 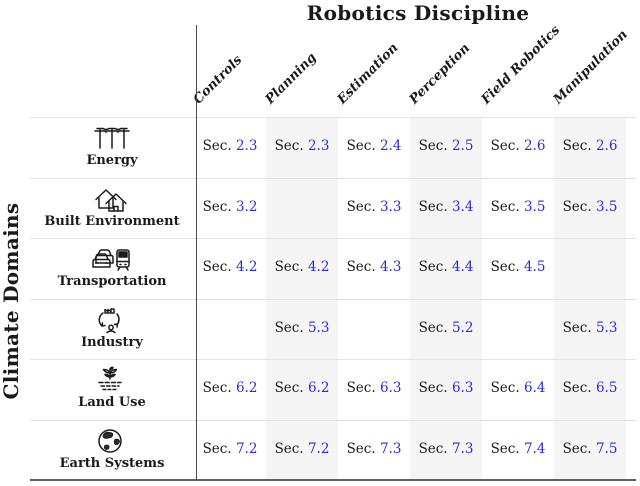 I want to click on section-link: 4.4, so click(x=462, y=267).